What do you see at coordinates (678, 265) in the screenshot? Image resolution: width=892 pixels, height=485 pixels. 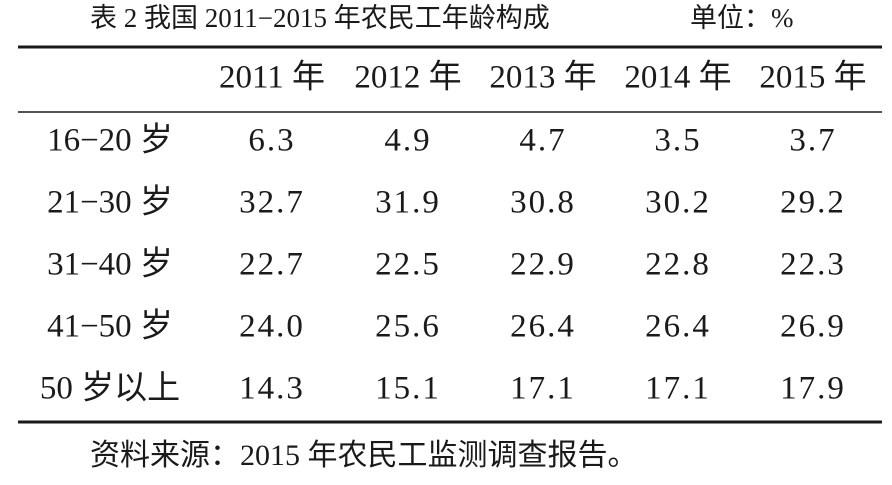 I see `table-cell: 22.8` at bounding box center [678, 265].